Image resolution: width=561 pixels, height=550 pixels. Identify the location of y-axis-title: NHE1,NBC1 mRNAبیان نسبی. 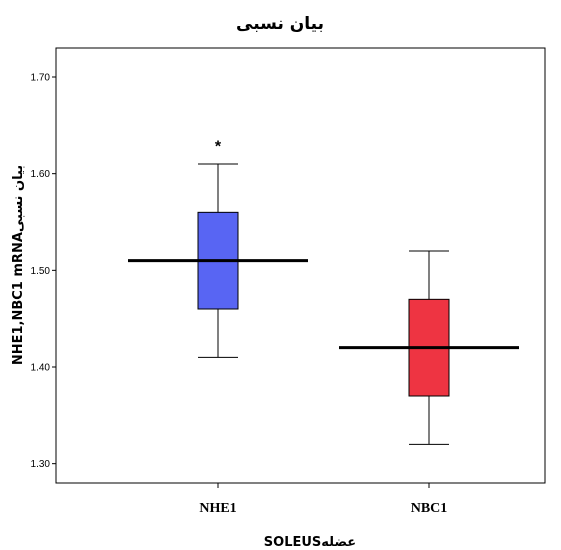
(18, 265).